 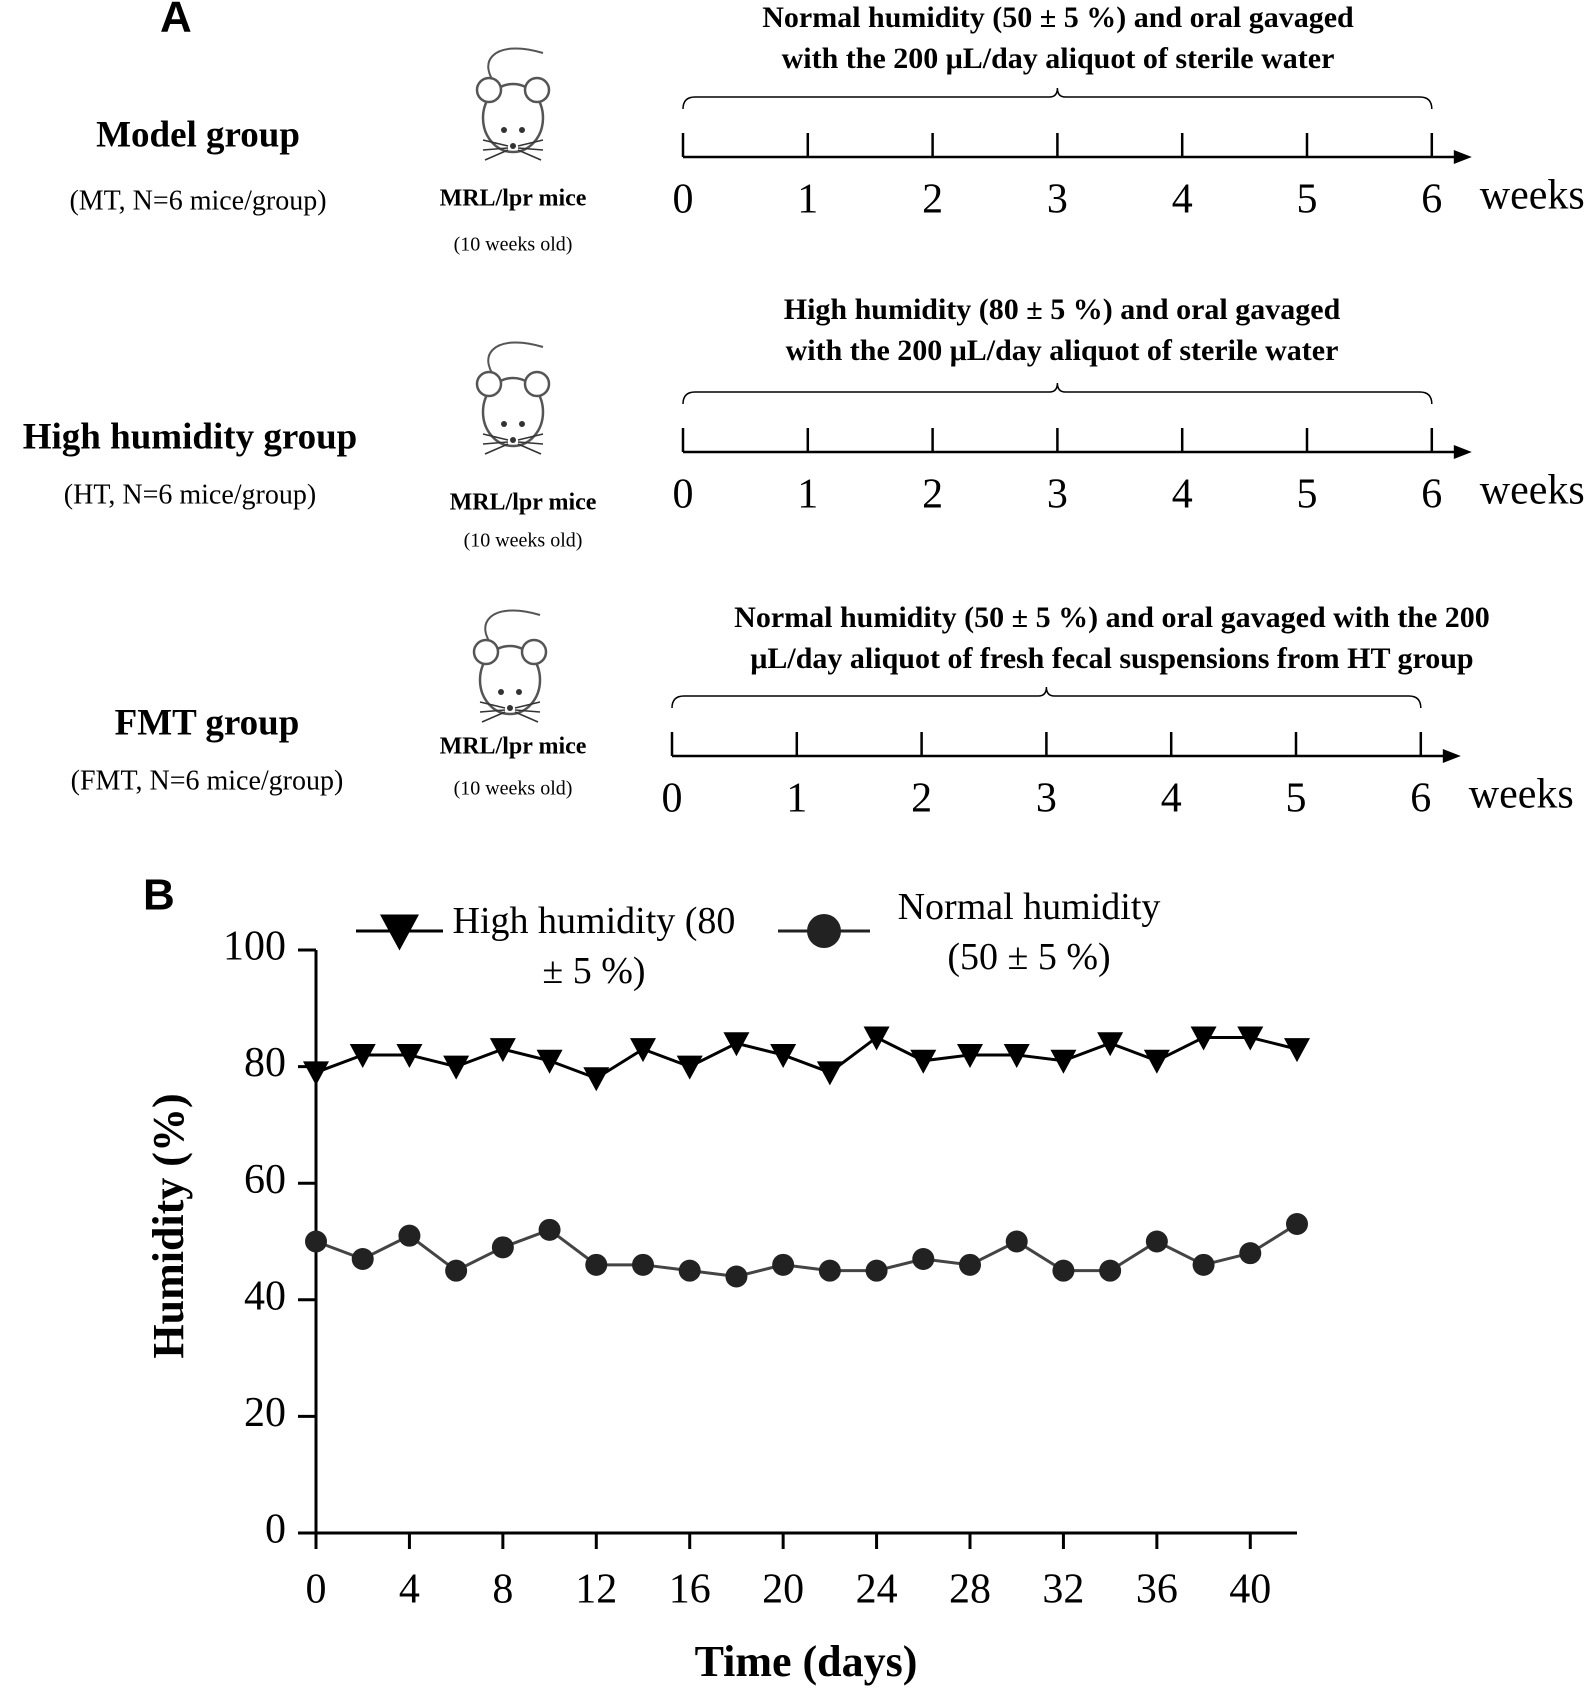 What do you see at coordinates (1029, 932) in the screenshot?
I see `legend-label: Normal humidity (50 ± 5 %)` at bounding box center [1029, 932].